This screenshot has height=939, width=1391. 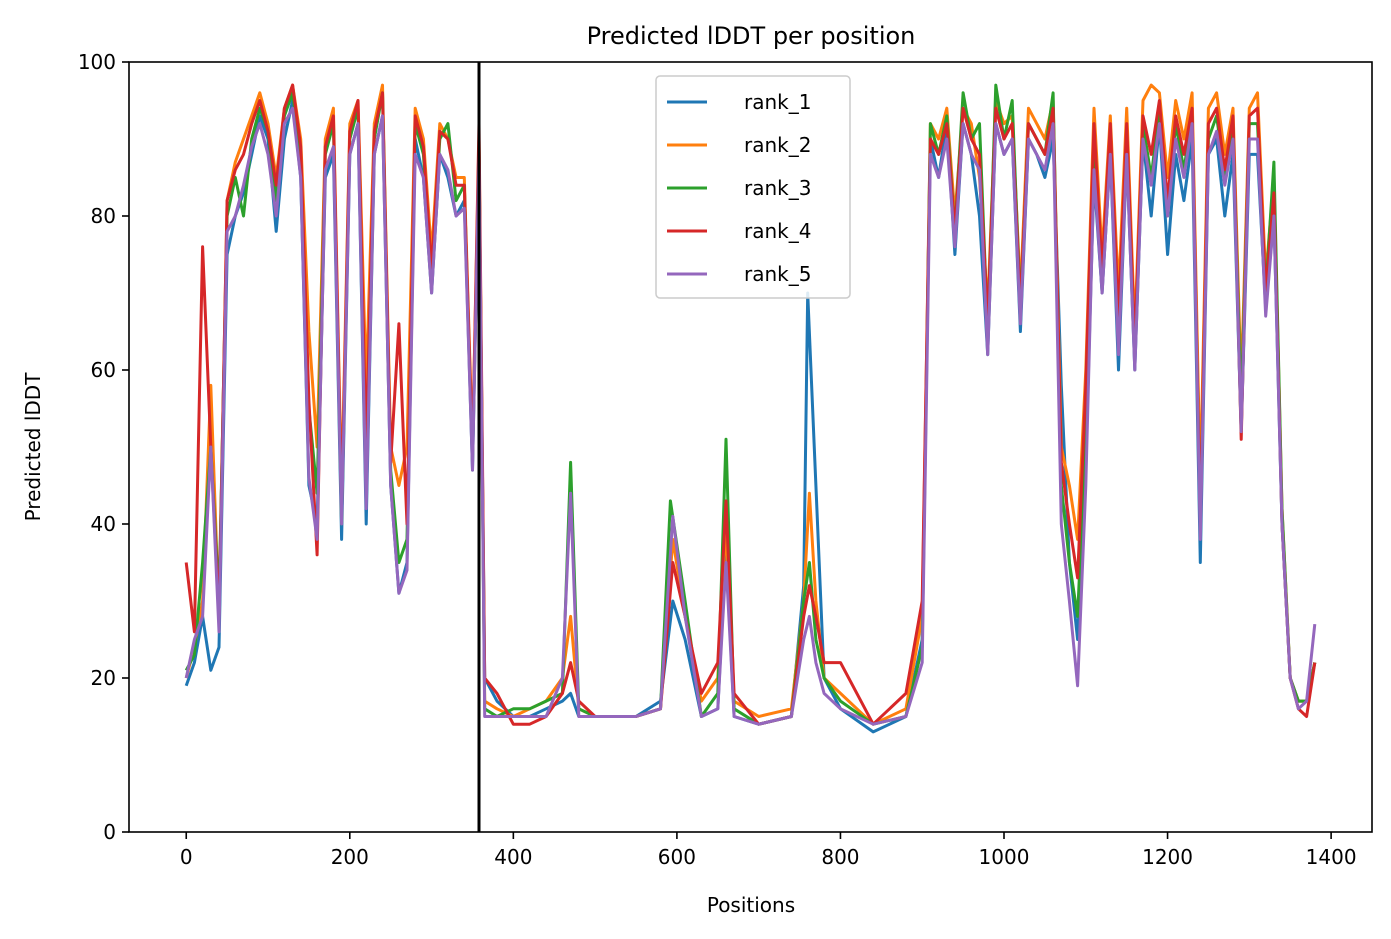 What do you see at coordinates (103, 678) in the screenshot?
I see `y-tick-label: 20` at bounding box center [103, 678].